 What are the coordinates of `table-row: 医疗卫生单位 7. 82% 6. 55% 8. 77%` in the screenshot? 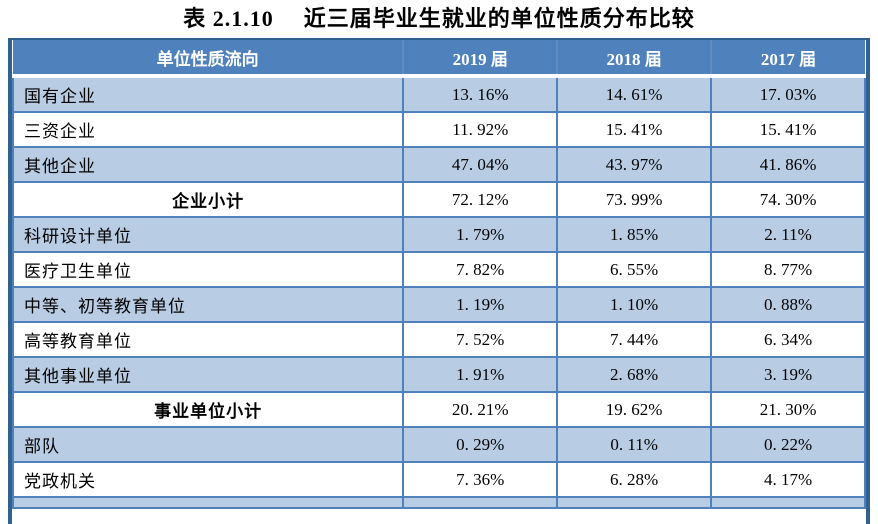 It's located at (439, 269).